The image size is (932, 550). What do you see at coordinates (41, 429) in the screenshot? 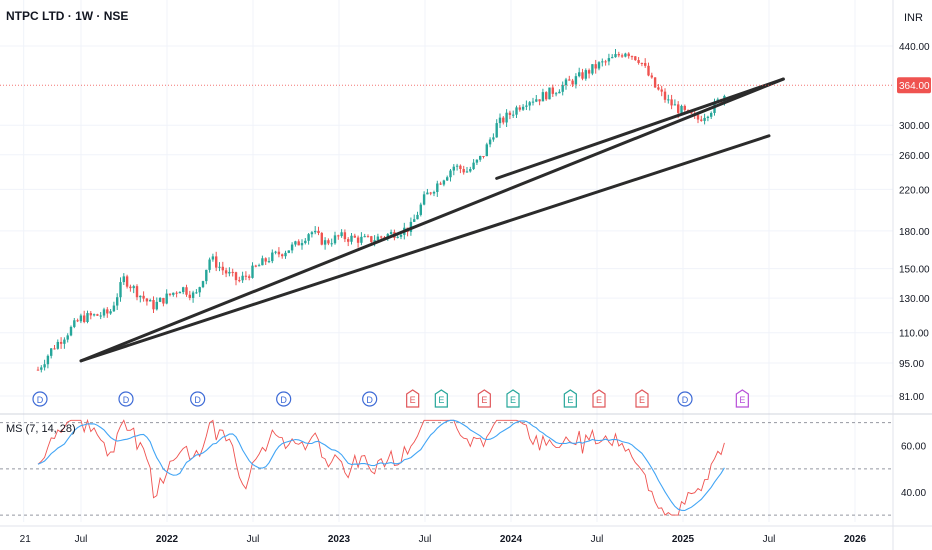
I see `indicator-label: MS (7, 14, 28)` at bounding box center [41, 429].